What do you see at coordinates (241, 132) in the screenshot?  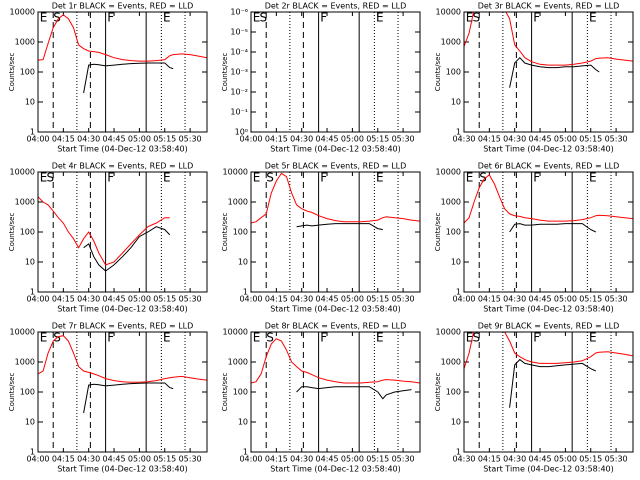 I see `y-tick-label: 10⁰` at bounding box center [241, 132].